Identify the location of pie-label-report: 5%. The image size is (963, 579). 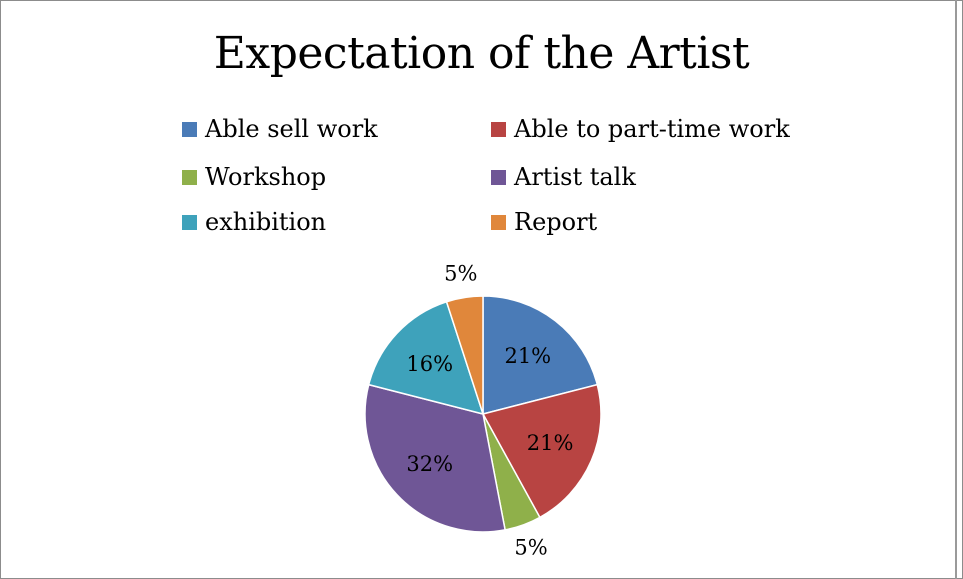
(460, 274).